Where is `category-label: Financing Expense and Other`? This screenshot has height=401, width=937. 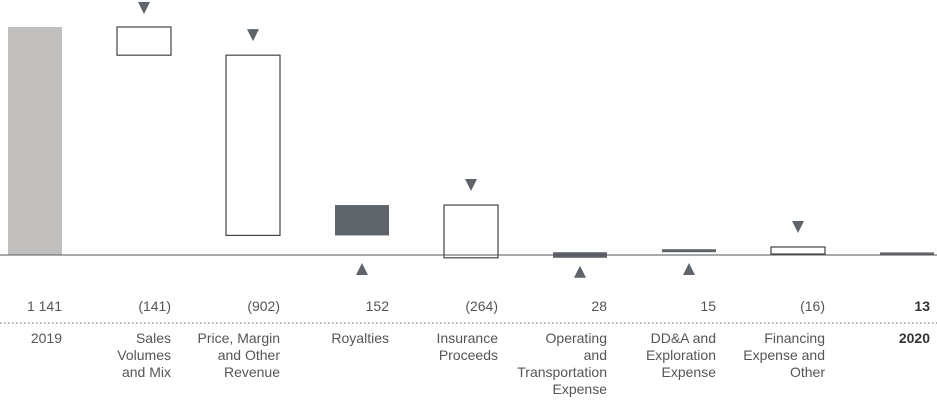 category-label: Financing Expense and Other is located at coordinates (784, 355).